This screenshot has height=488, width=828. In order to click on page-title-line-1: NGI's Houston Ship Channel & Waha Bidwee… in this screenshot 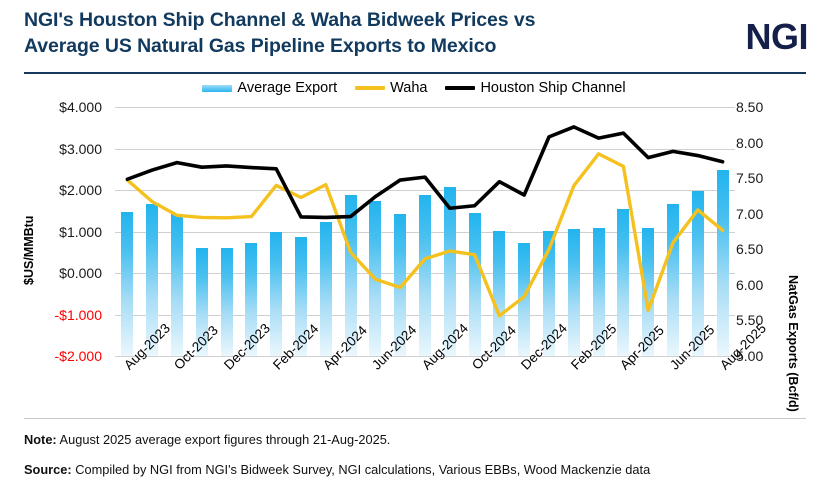, I will do `click(280, 20)`.